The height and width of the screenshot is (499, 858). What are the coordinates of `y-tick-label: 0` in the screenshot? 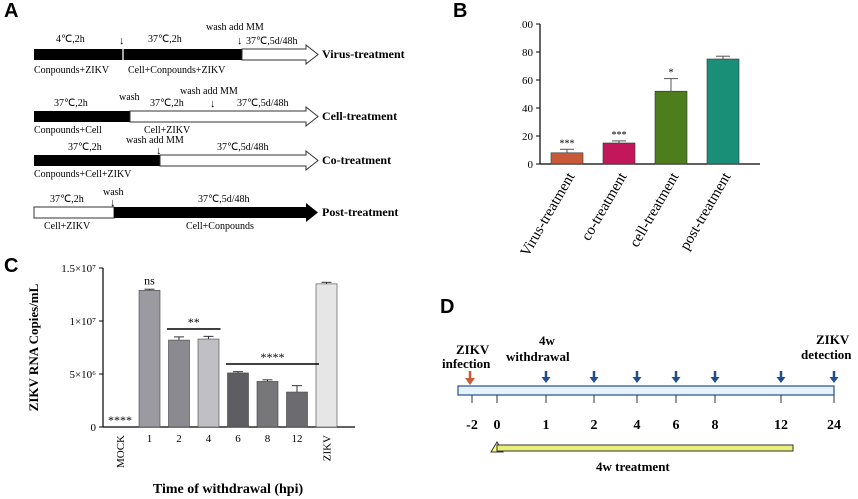 It's located at (94, 428).